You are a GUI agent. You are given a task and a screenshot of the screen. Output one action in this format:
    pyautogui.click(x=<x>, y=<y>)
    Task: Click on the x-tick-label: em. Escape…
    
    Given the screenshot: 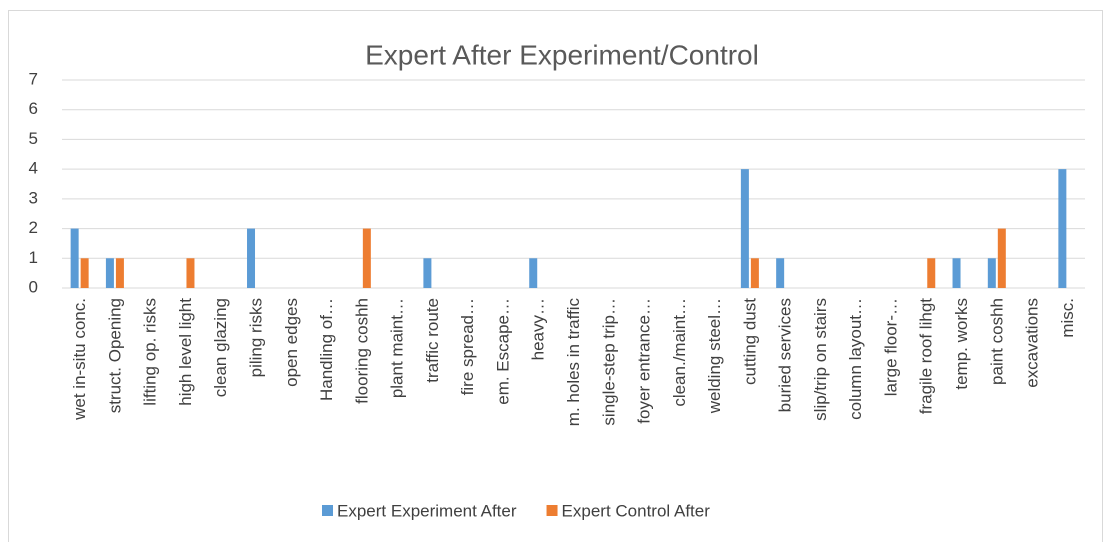 What is the action you would take?
    pyautogui.click(x=502, y=351)
    